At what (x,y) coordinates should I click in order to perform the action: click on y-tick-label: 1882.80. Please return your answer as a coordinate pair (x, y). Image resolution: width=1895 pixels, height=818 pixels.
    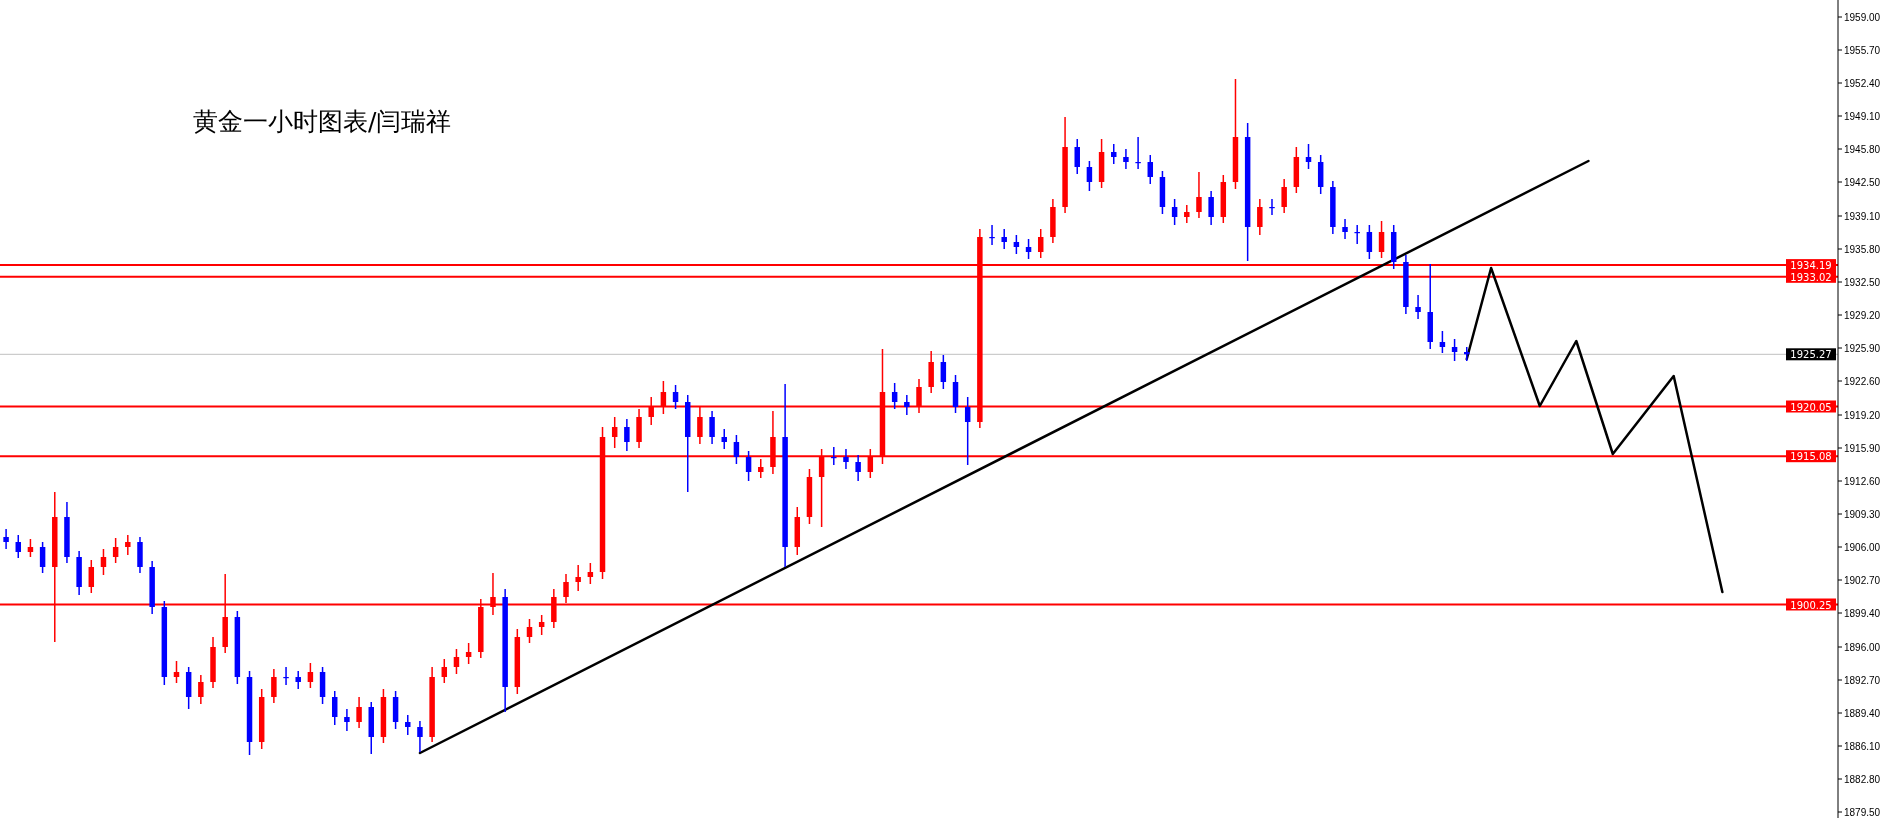
    Looking at the image, I should click on (1862, 779).